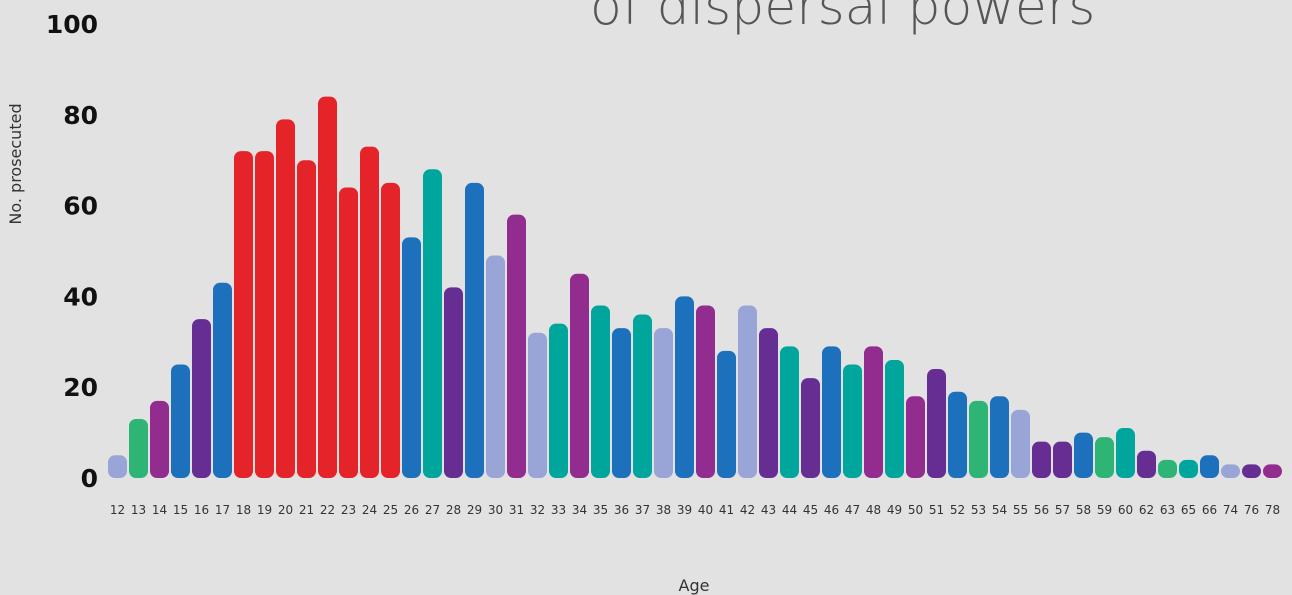  Describe the element at coordinates (537, 510) in the screenshot. I see `x-tick-label: 32` at that location.